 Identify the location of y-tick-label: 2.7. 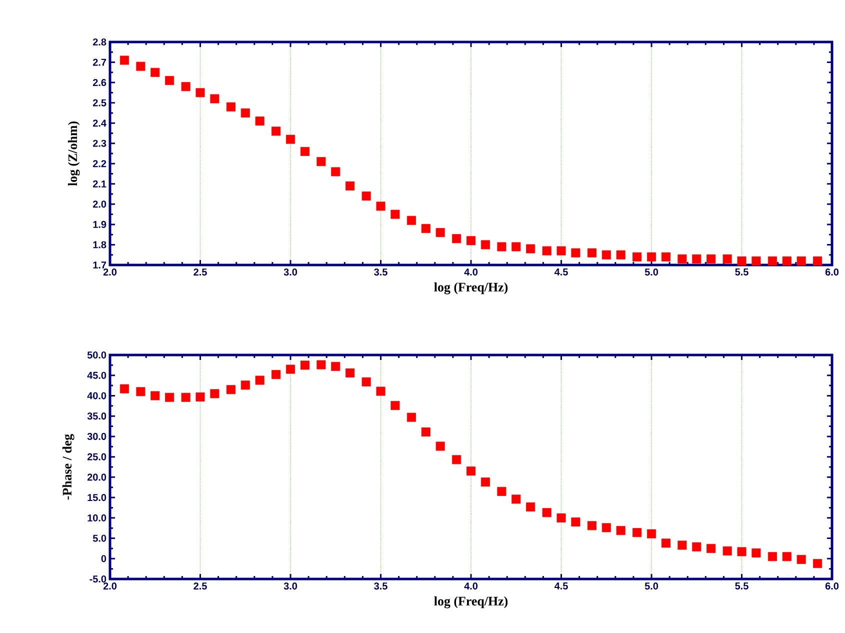
(99, 62).